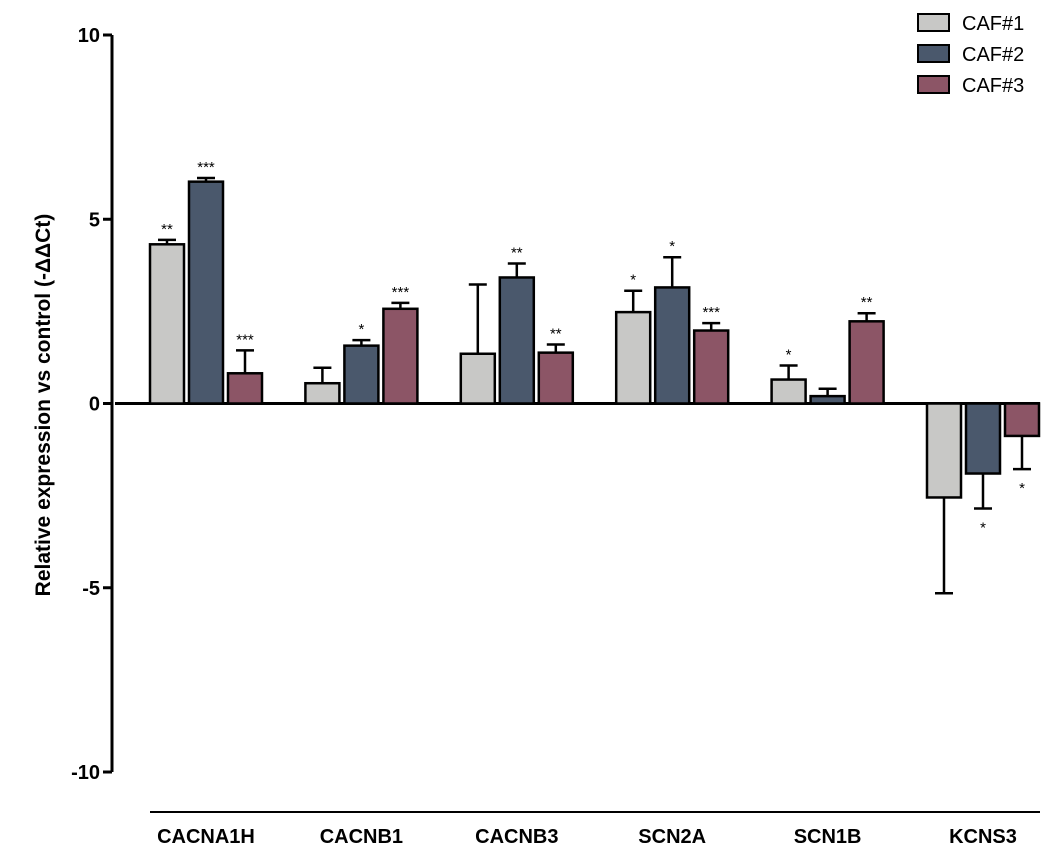  What do you see at coordinates (993, 55) in the screenshot?
I see `legend-label: CAF#2` at bounding box center [993, 55].